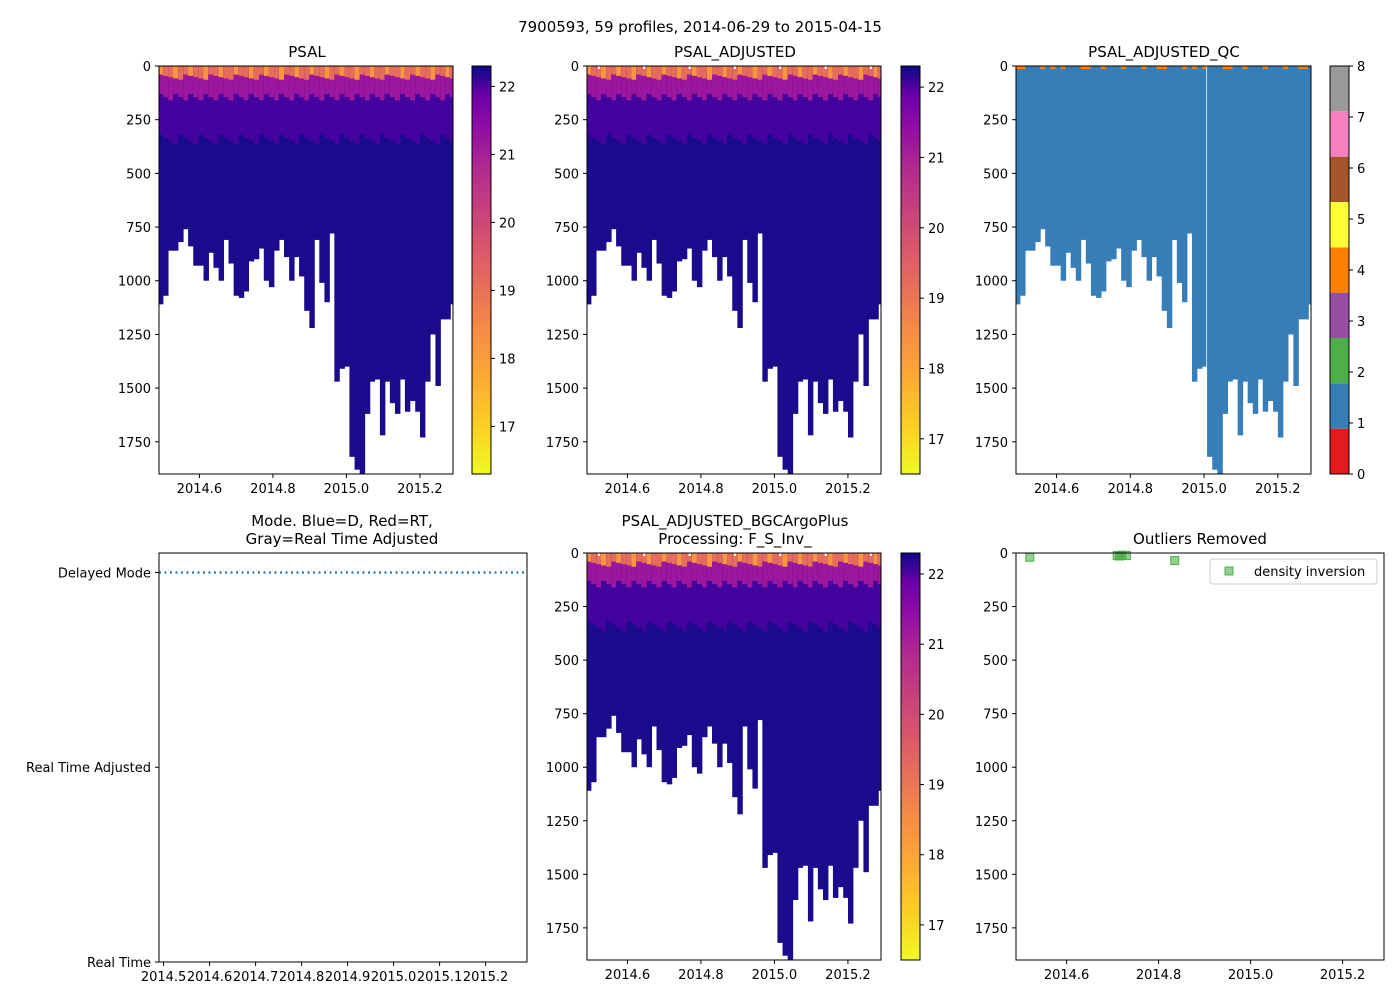  I want to click on colorbar-segment, so click(1339, 134).